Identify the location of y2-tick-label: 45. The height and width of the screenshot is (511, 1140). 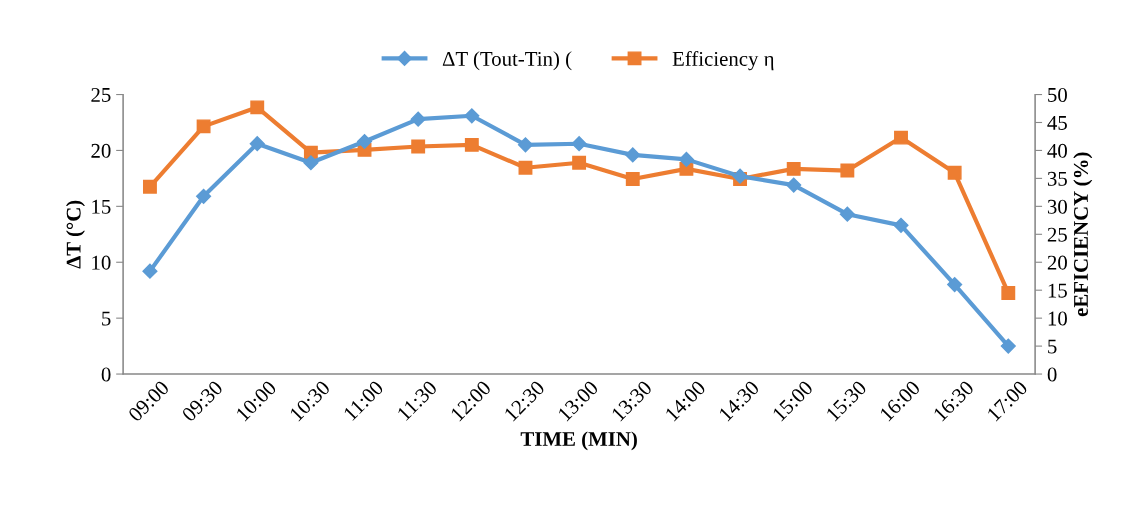
(1057, 123).